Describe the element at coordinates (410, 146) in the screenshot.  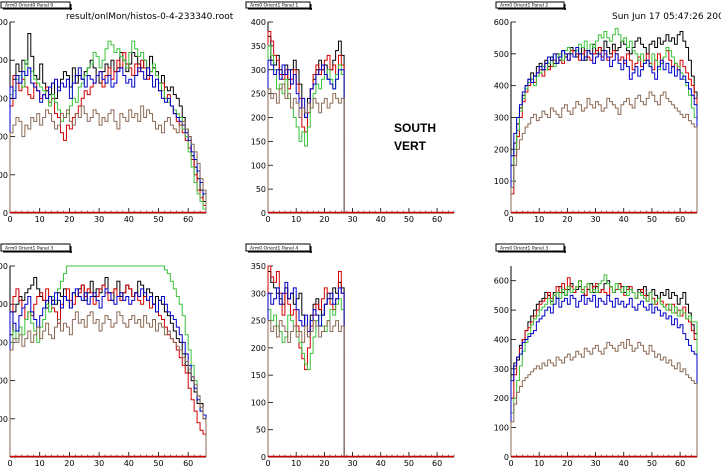
I see `annotation-line2: VERT` at that location.